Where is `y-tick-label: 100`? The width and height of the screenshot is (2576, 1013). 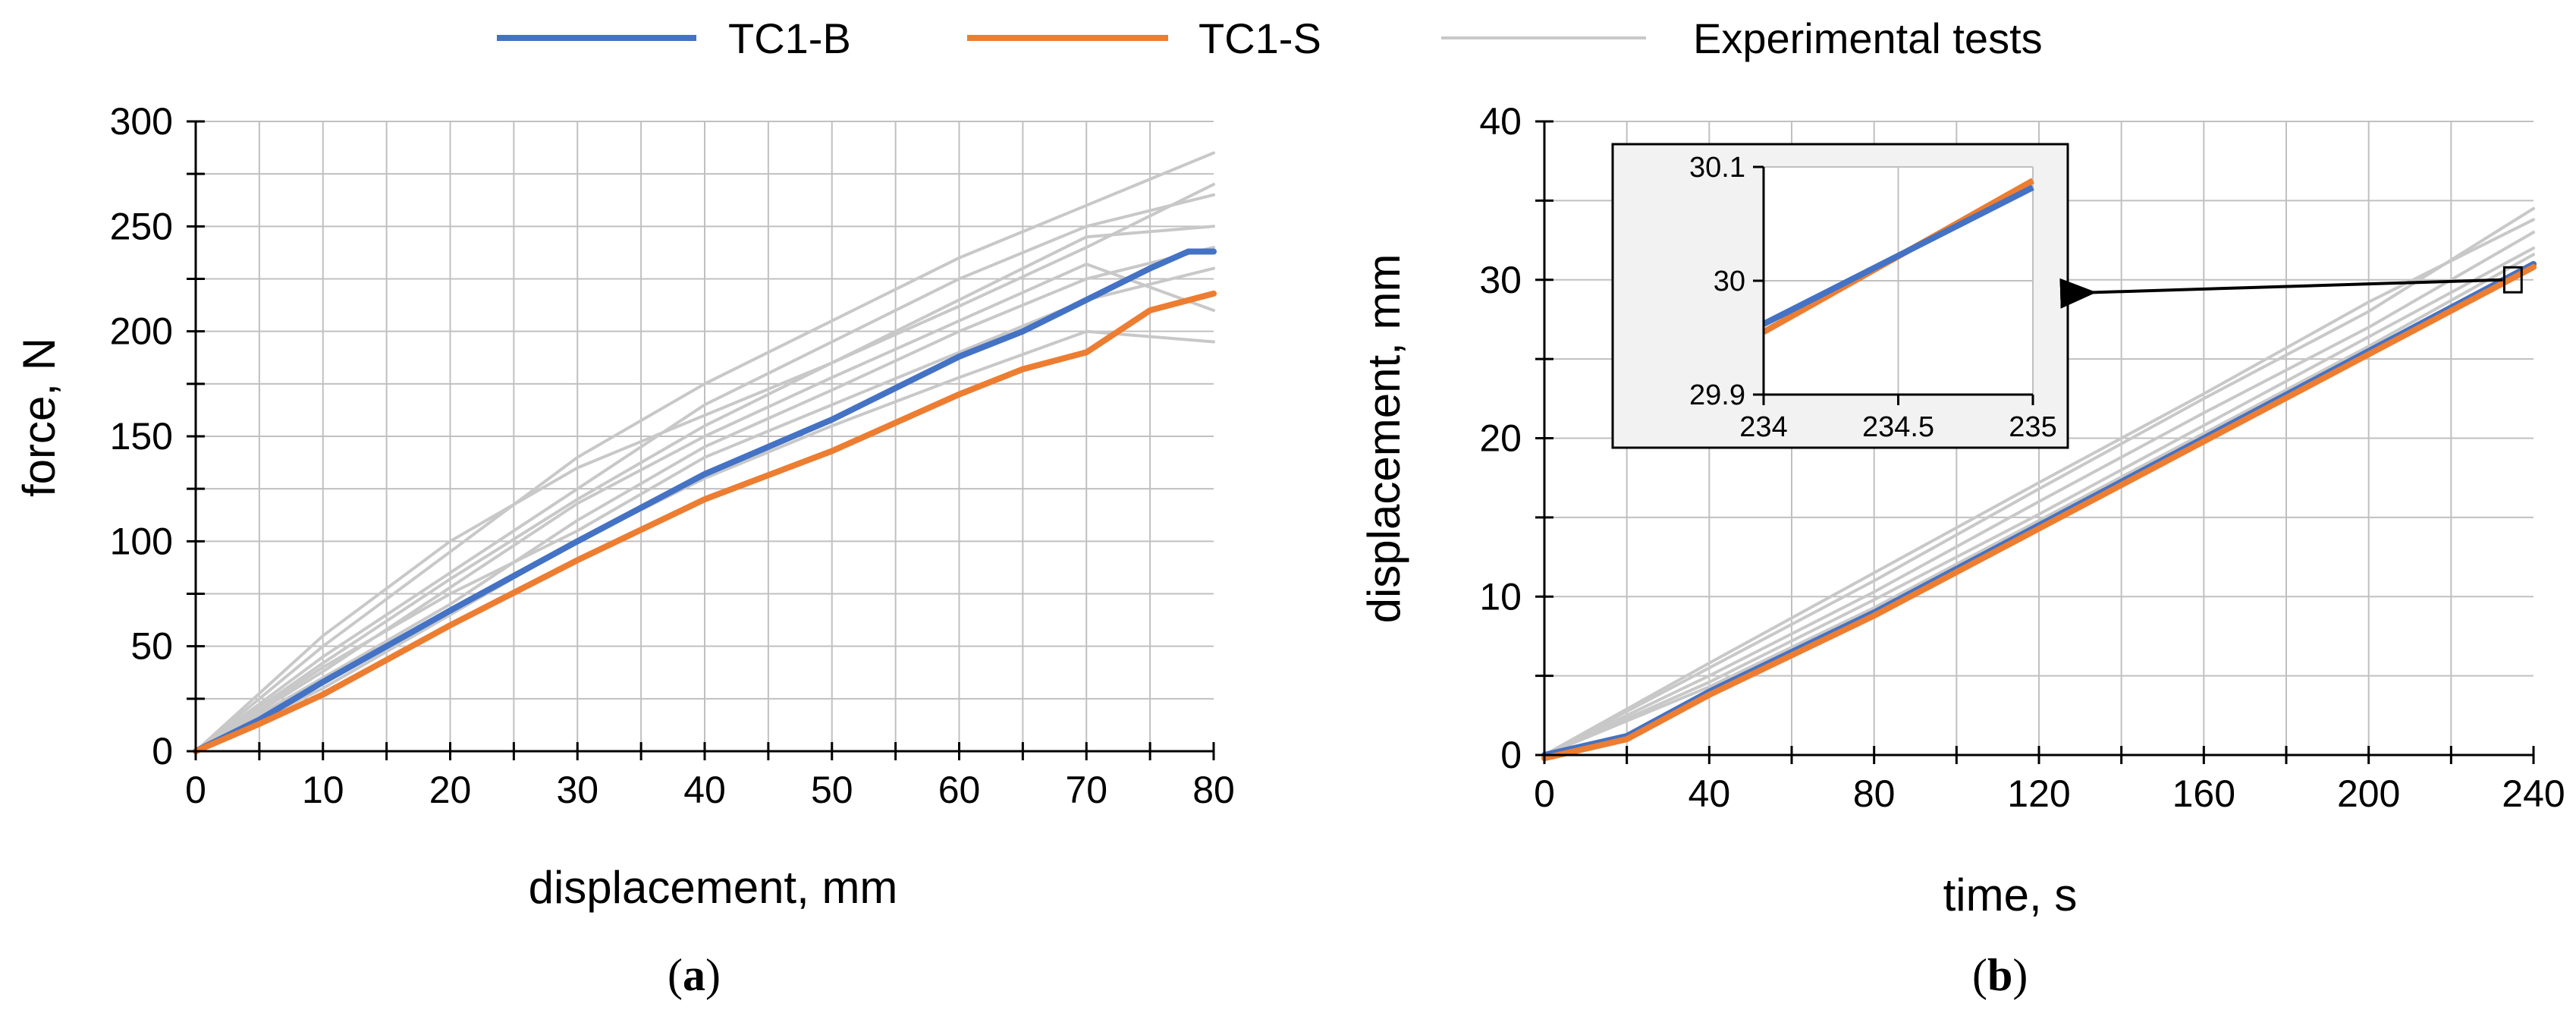 y-tick-label: 100 is located at coordinates (141, 541).